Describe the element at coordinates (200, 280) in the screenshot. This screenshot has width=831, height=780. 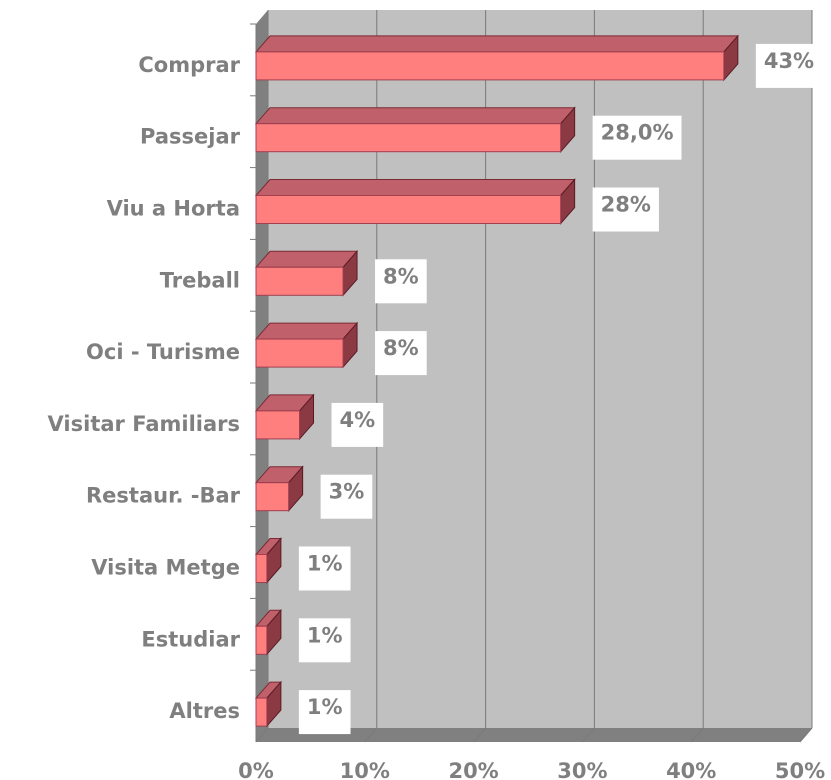
I see `y-tick-label: Treball` at that location.